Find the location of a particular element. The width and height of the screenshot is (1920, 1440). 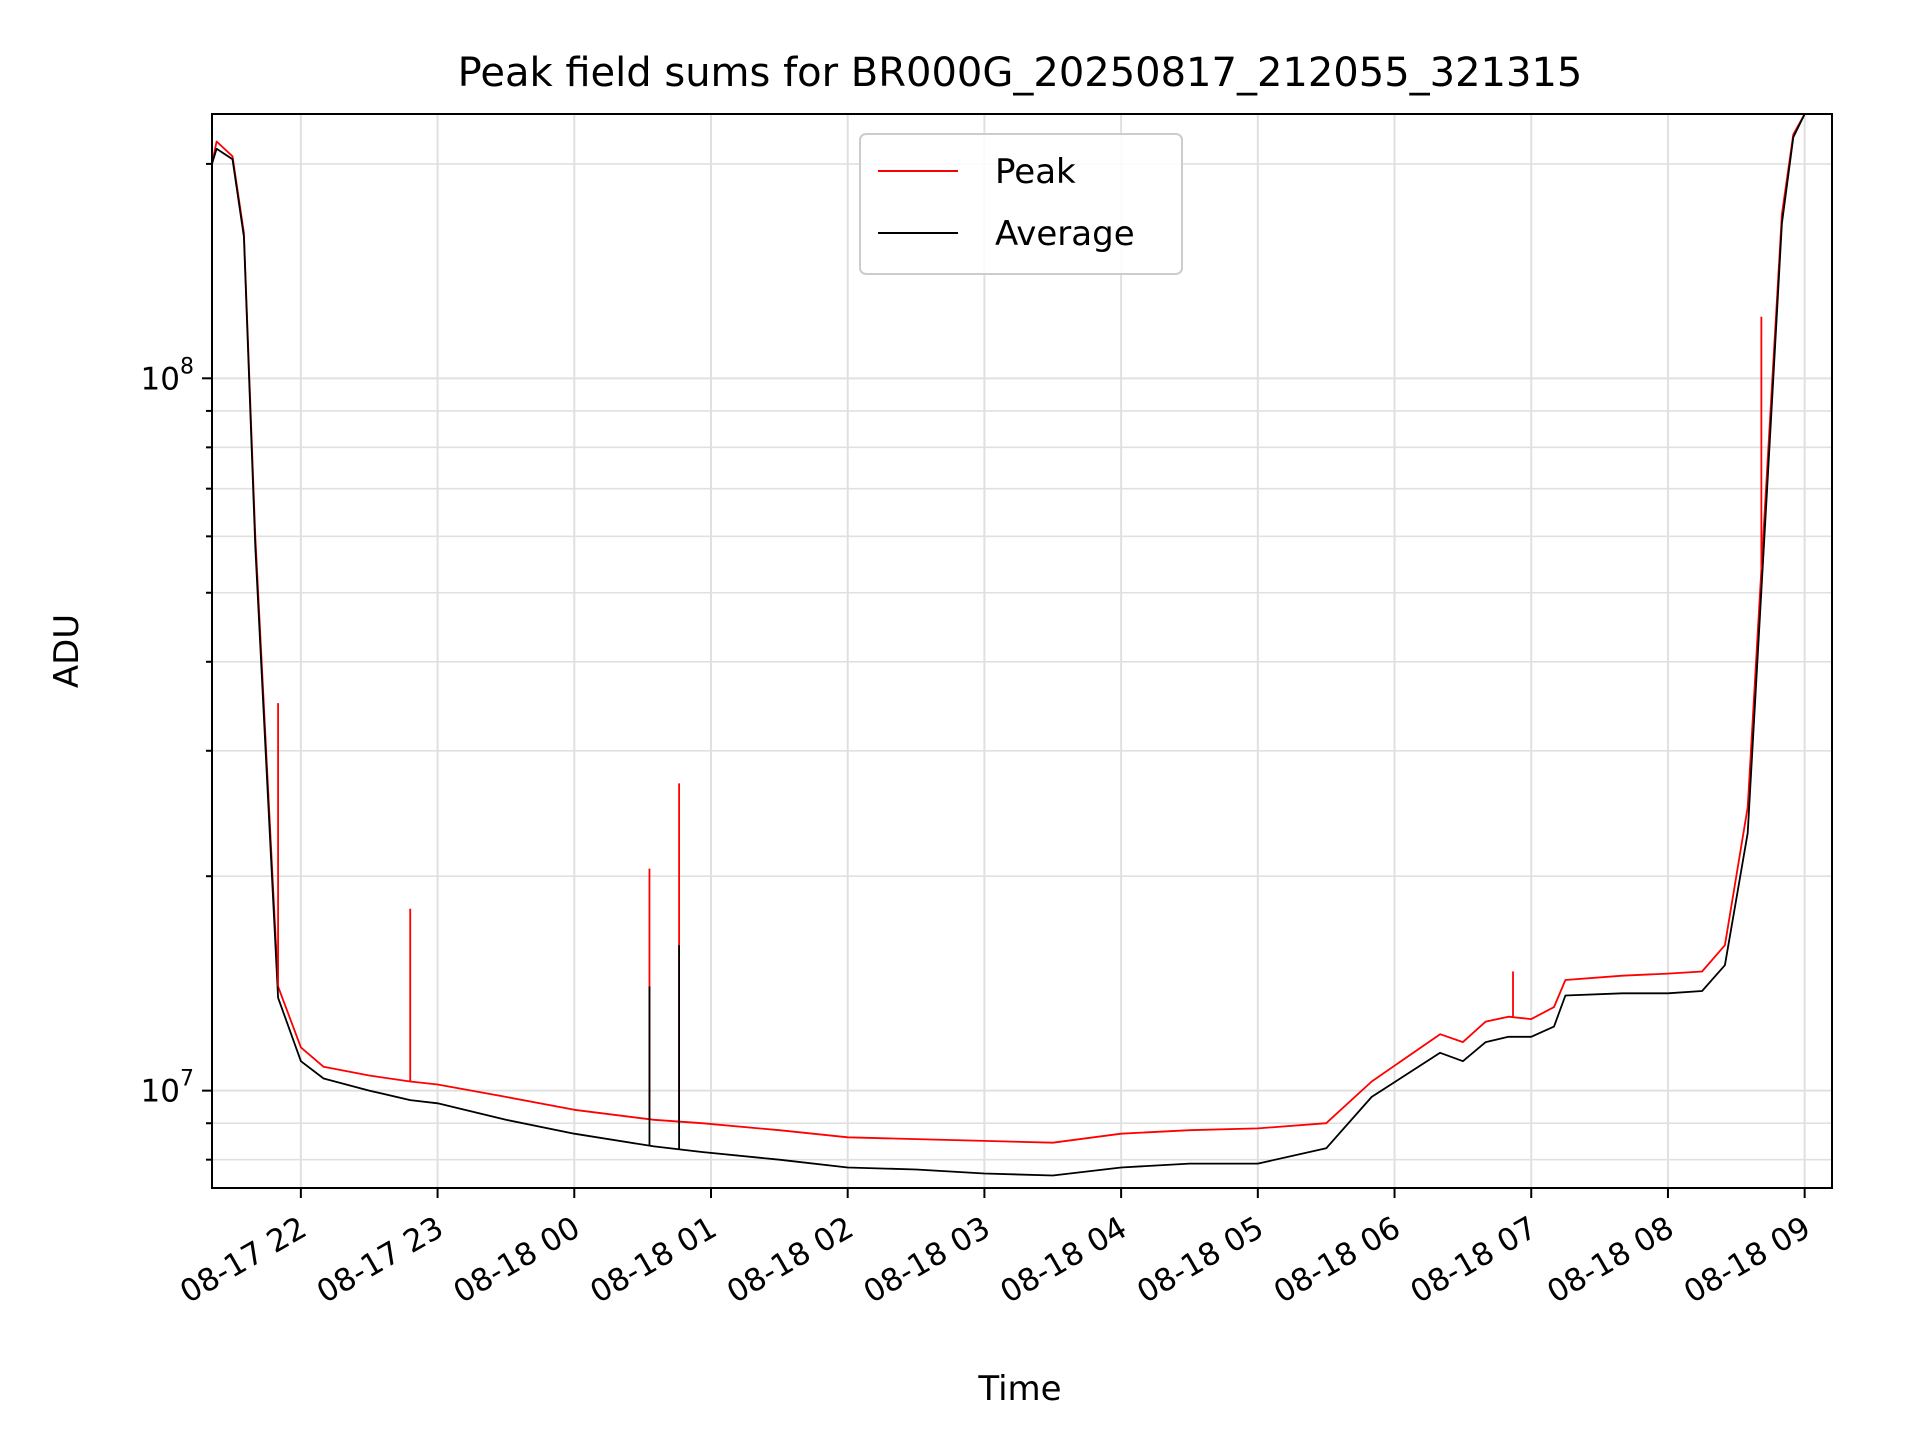

legend-box is located at coordinates (1021, 204).